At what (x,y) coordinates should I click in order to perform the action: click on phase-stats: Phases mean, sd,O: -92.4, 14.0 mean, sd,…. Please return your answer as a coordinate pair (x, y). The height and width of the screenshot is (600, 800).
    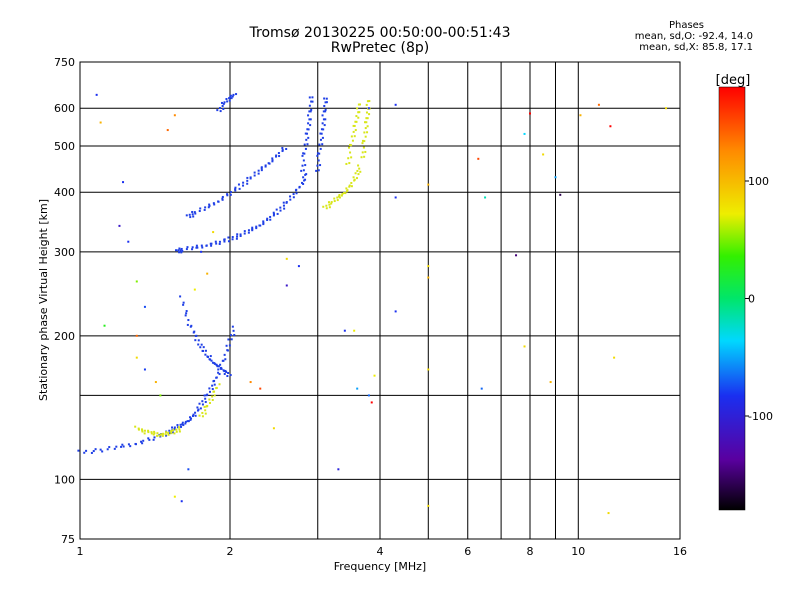
    Looking at the image, I should click on (656, 36).